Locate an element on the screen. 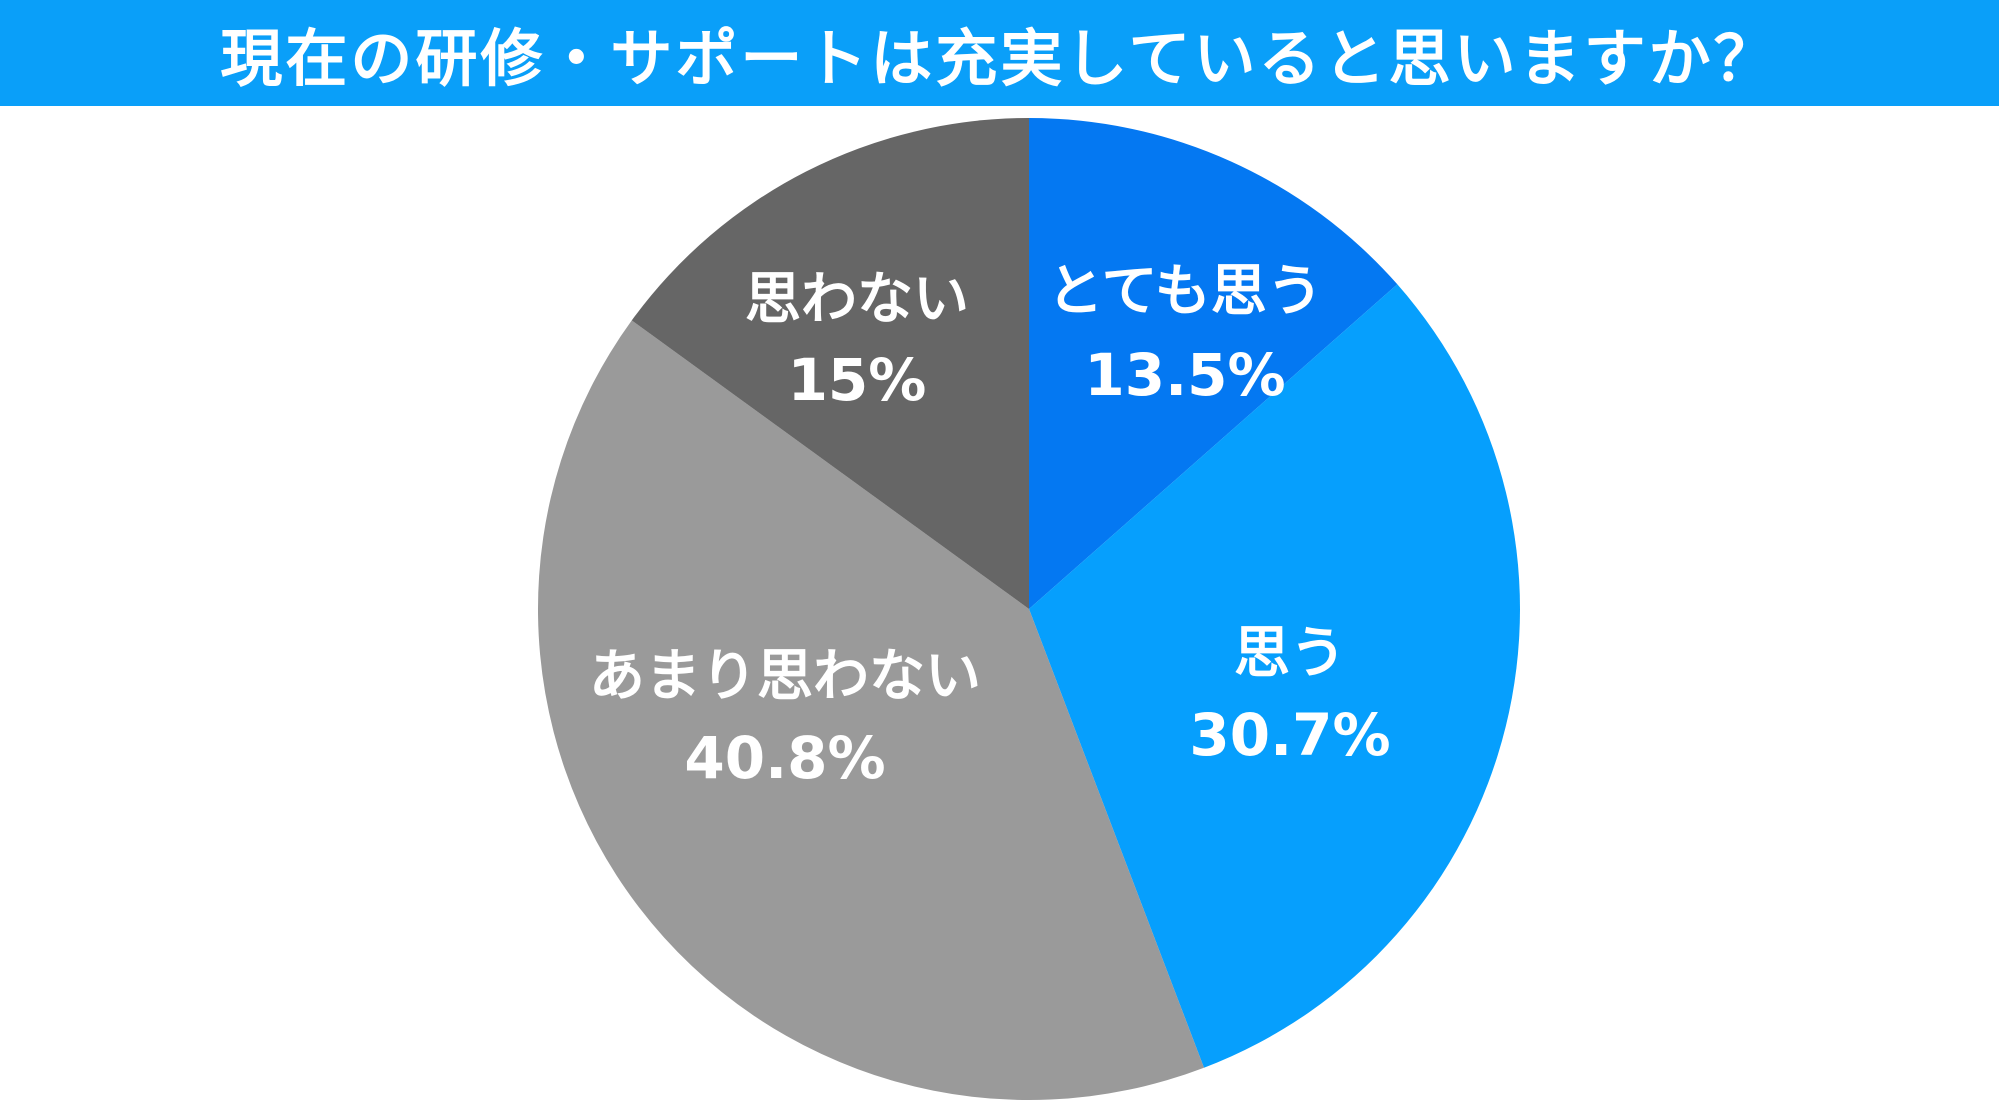 This screenshot has height=1110, width=1999. slice-label-3: あまり思わない is located at coordinates (785, 676).